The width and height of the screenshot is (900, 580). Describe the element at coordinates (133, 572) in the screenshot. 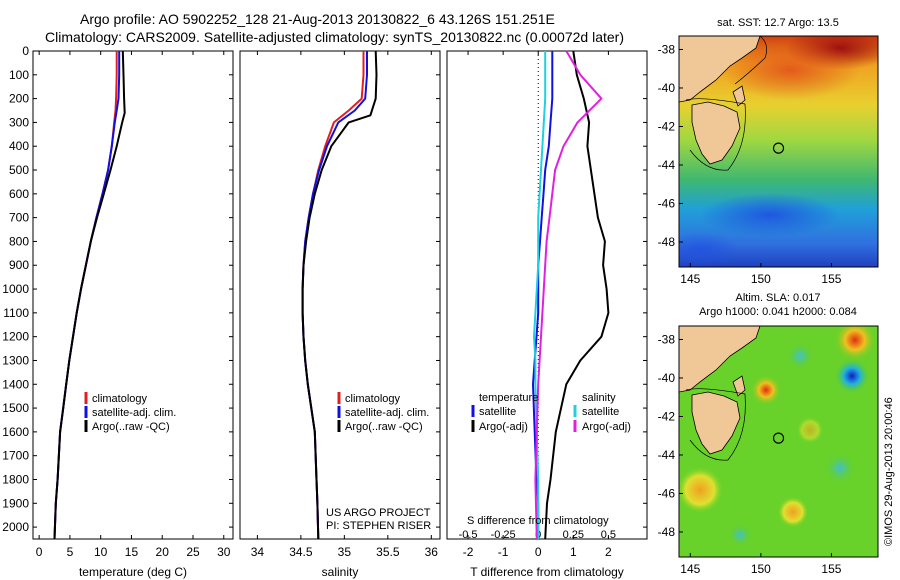

I see `temperature-xlabel: temperature (deg C)` at that location.